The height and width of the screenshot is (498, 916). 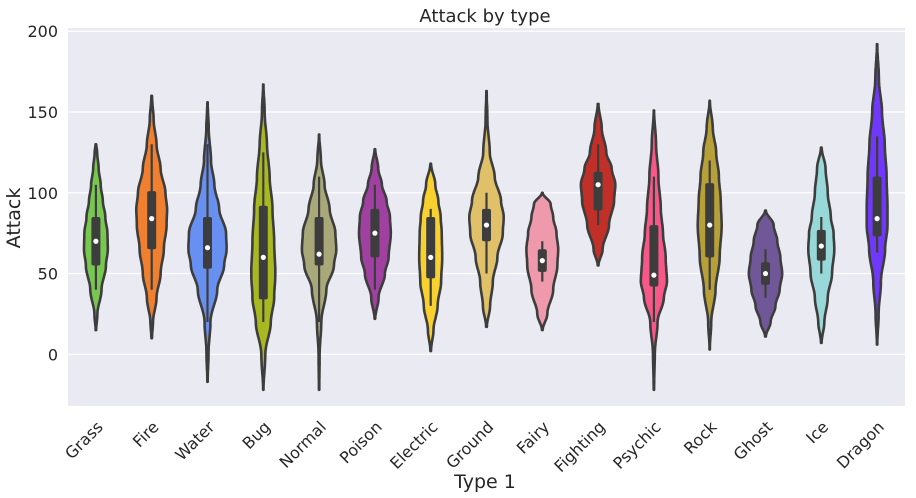 What do you see at coordinates (413, 444) in the screenshot?
I see `x-tick-label: Electric` at bounding box center [413, 444].